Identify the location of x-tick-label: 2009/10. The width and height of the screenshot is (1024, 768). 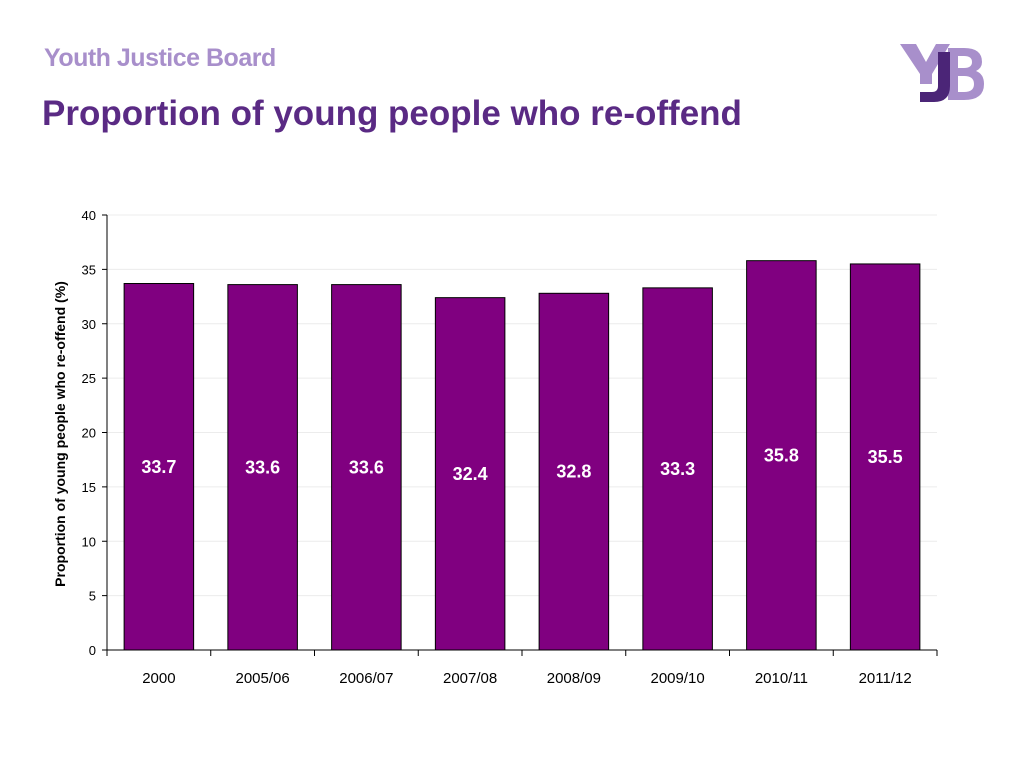
(678, 678).